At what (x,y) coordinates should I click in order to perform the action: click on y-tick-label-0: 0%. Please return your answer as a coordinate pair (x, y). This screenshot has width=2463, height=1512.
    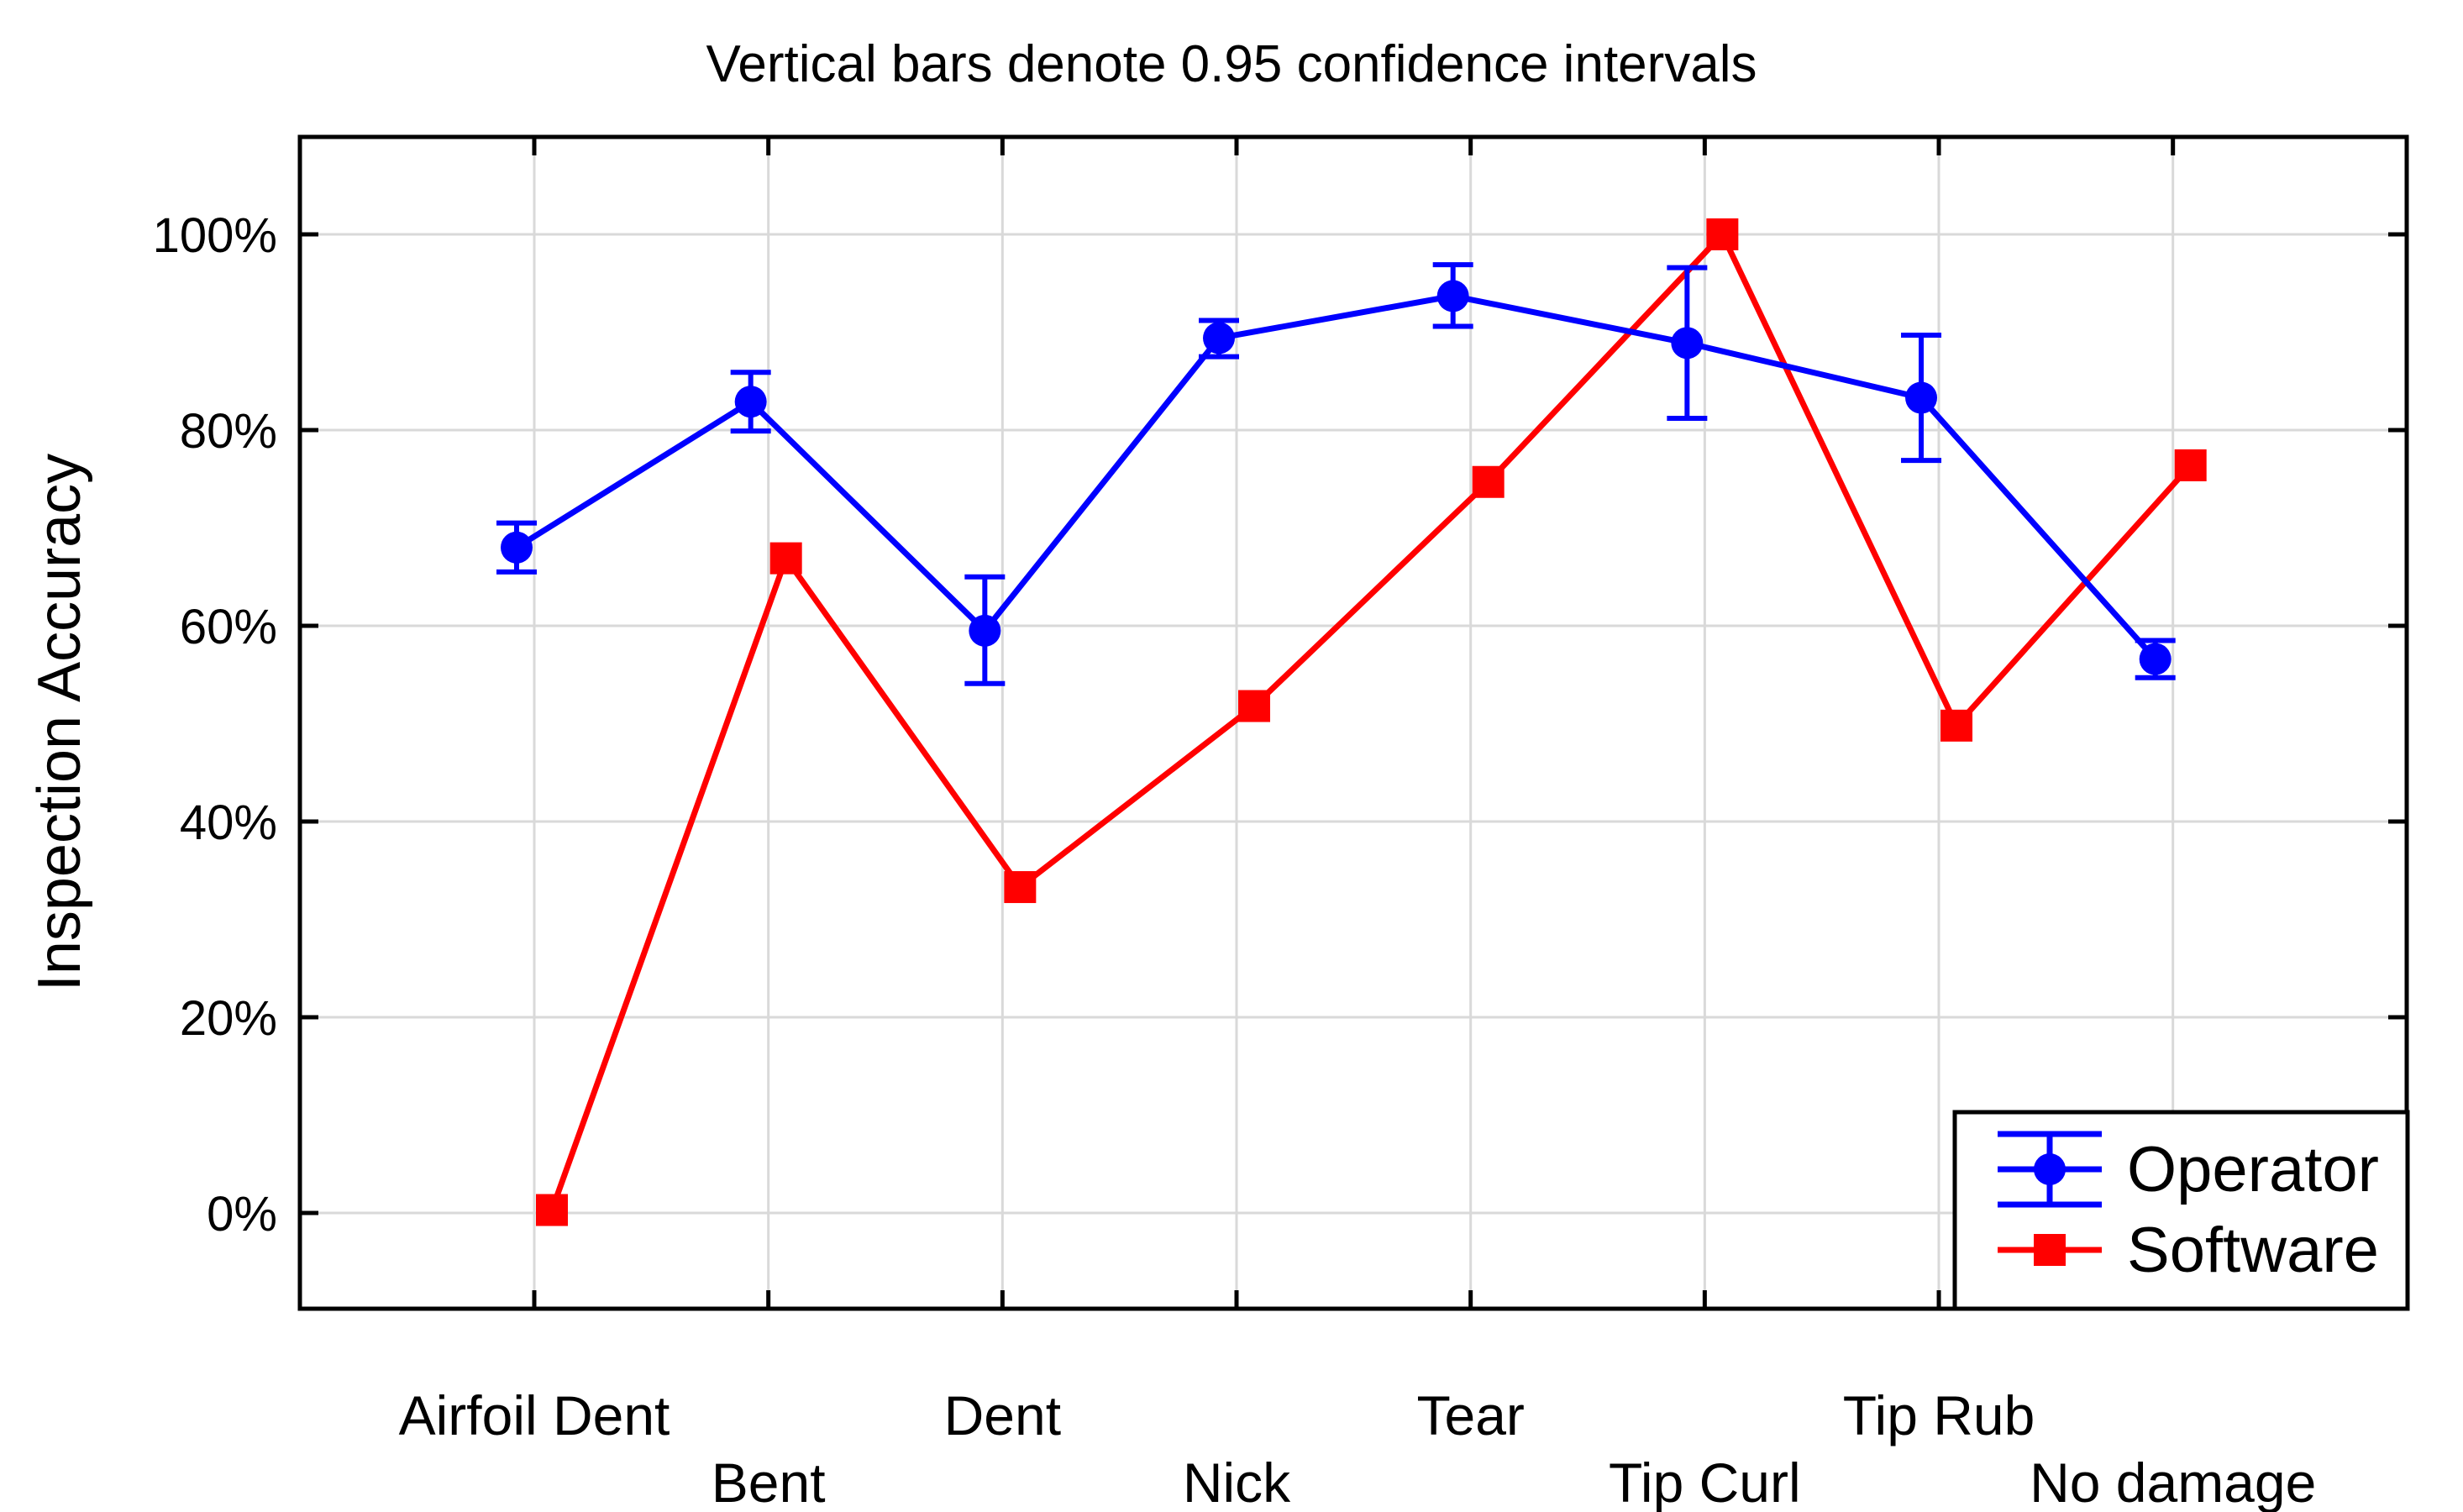
    Looking at the image, I should click on (242, 1214).